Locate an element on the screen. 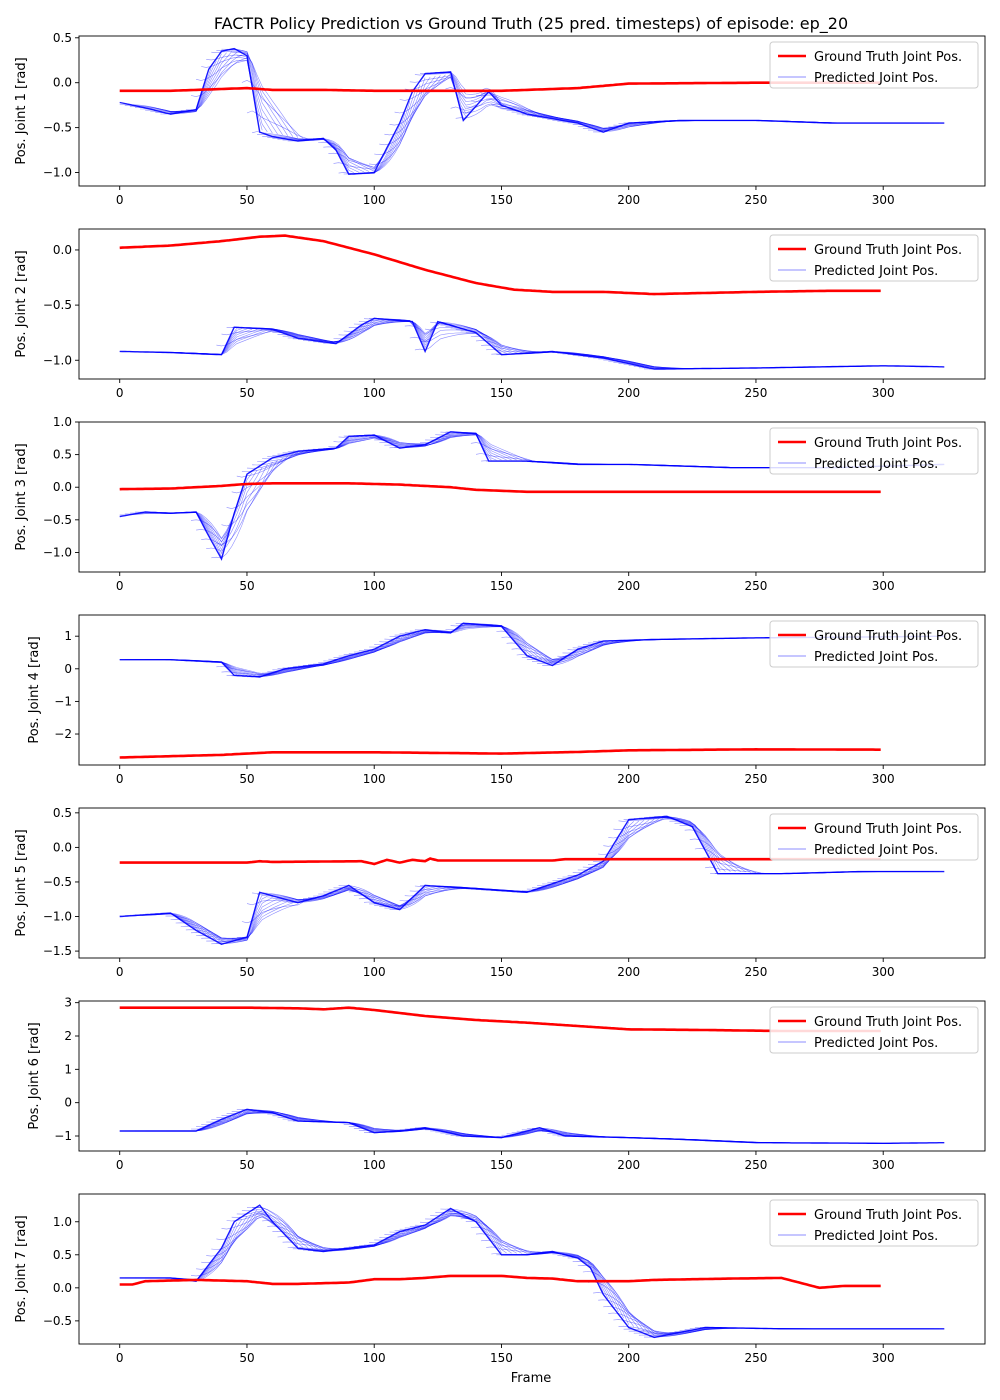 Image resolution: width=1000 pixels, height=1400 pixels. y-tick-label: −1.5 is located at coordinates (57, 951).